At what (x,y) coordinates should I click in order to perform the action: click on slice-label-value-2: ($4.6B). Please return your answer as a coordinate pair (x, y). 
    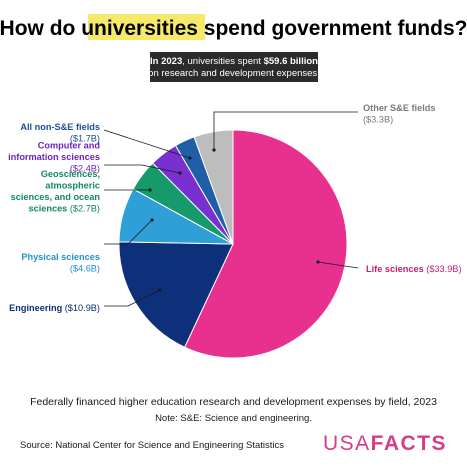
    Looking at the image, I should click on (85, 269).